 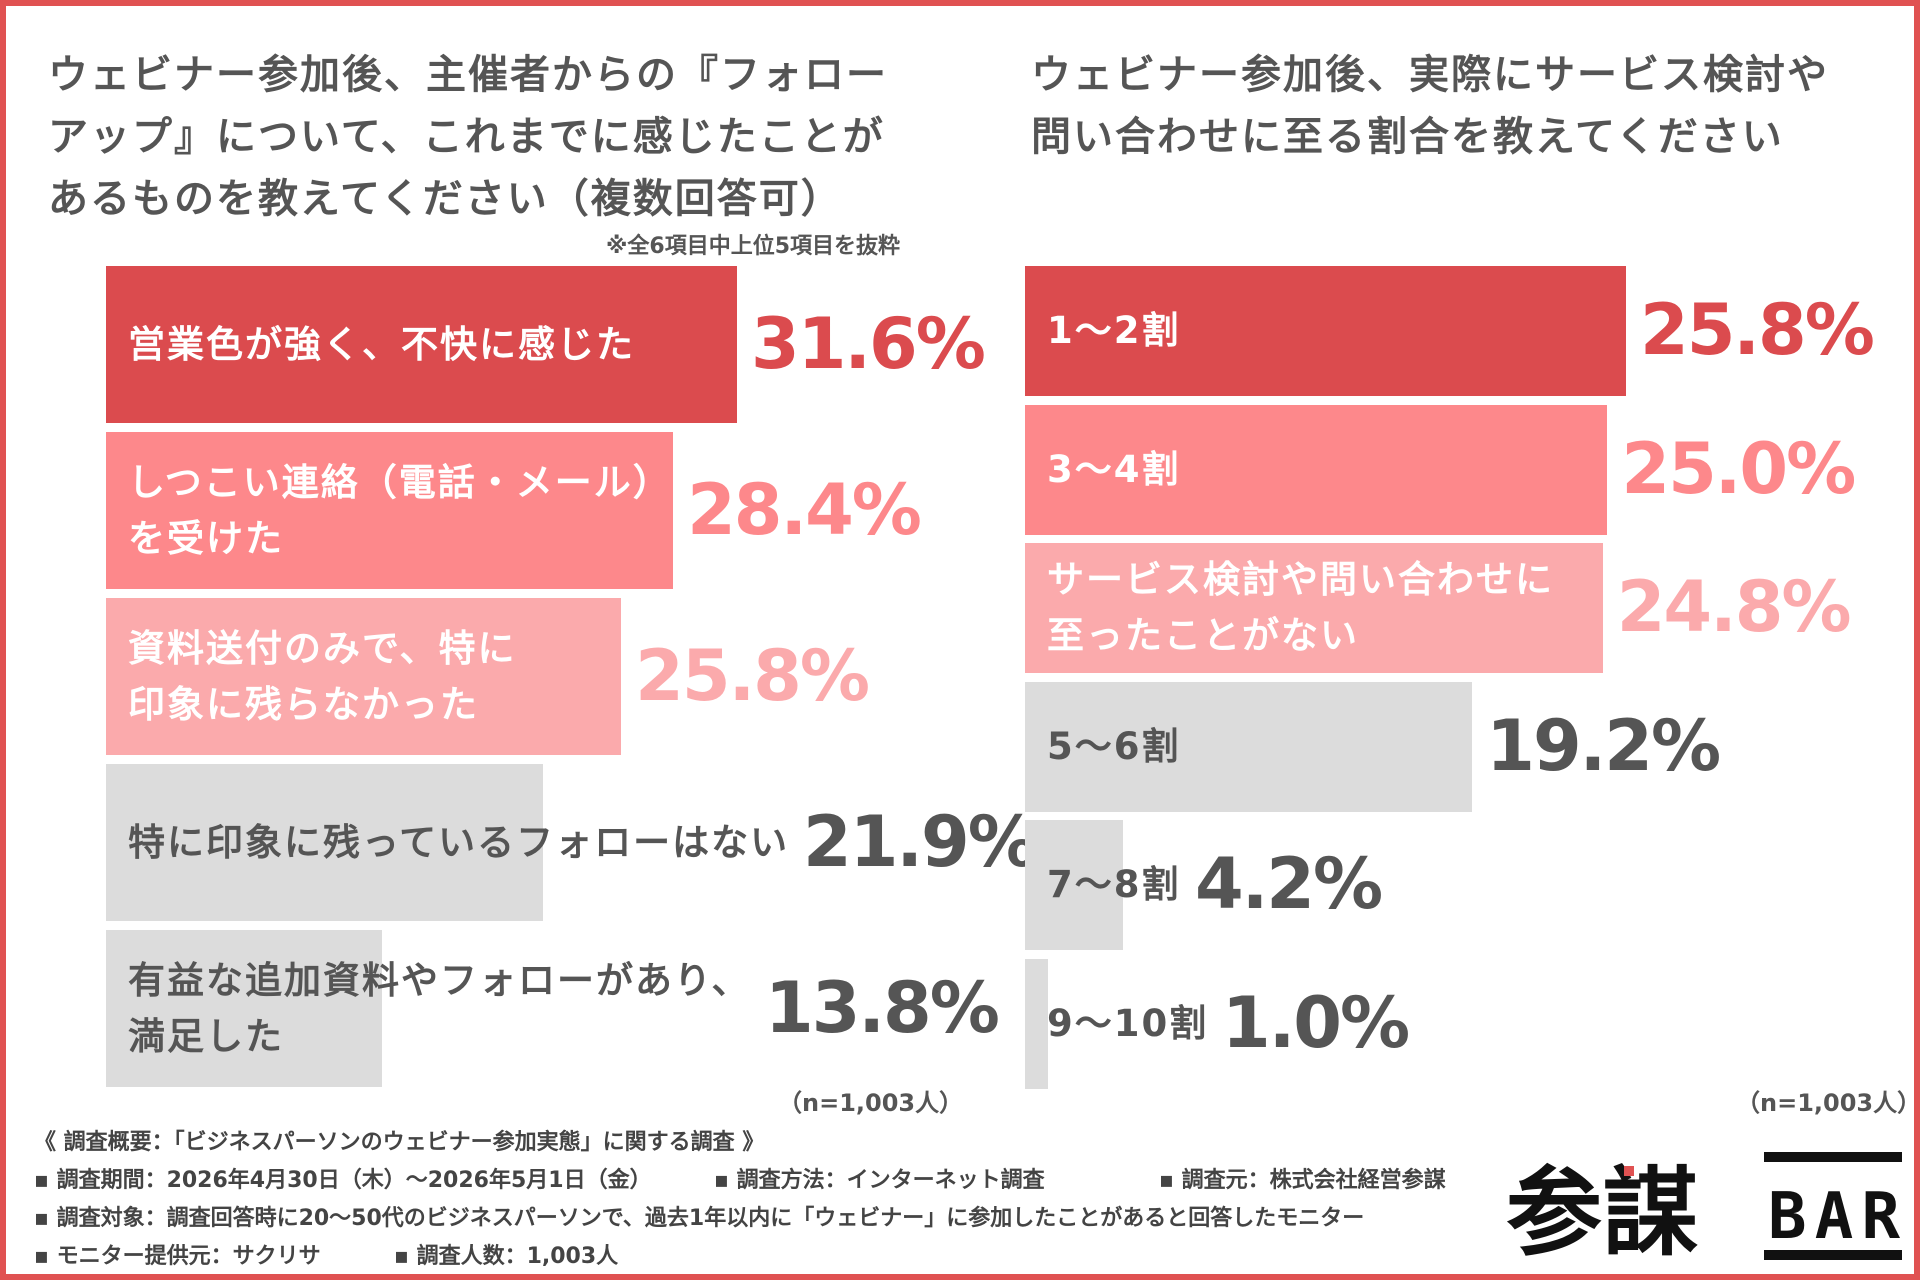 I want to click on left-chart-note: ※全6項目中上位5項目を抜粋, so click(x=753, y=246).